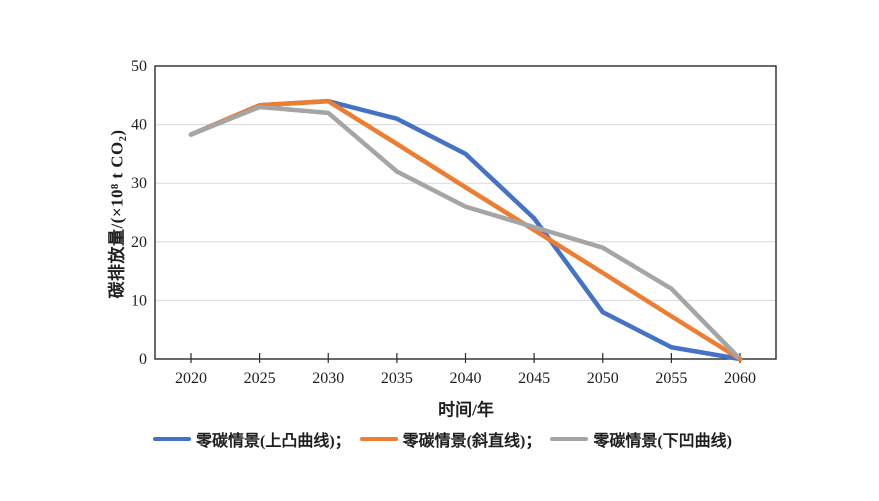  Describe the element at coordinates (139, 125) in the screenshot. I see `y-tick-label: 40` at that location.